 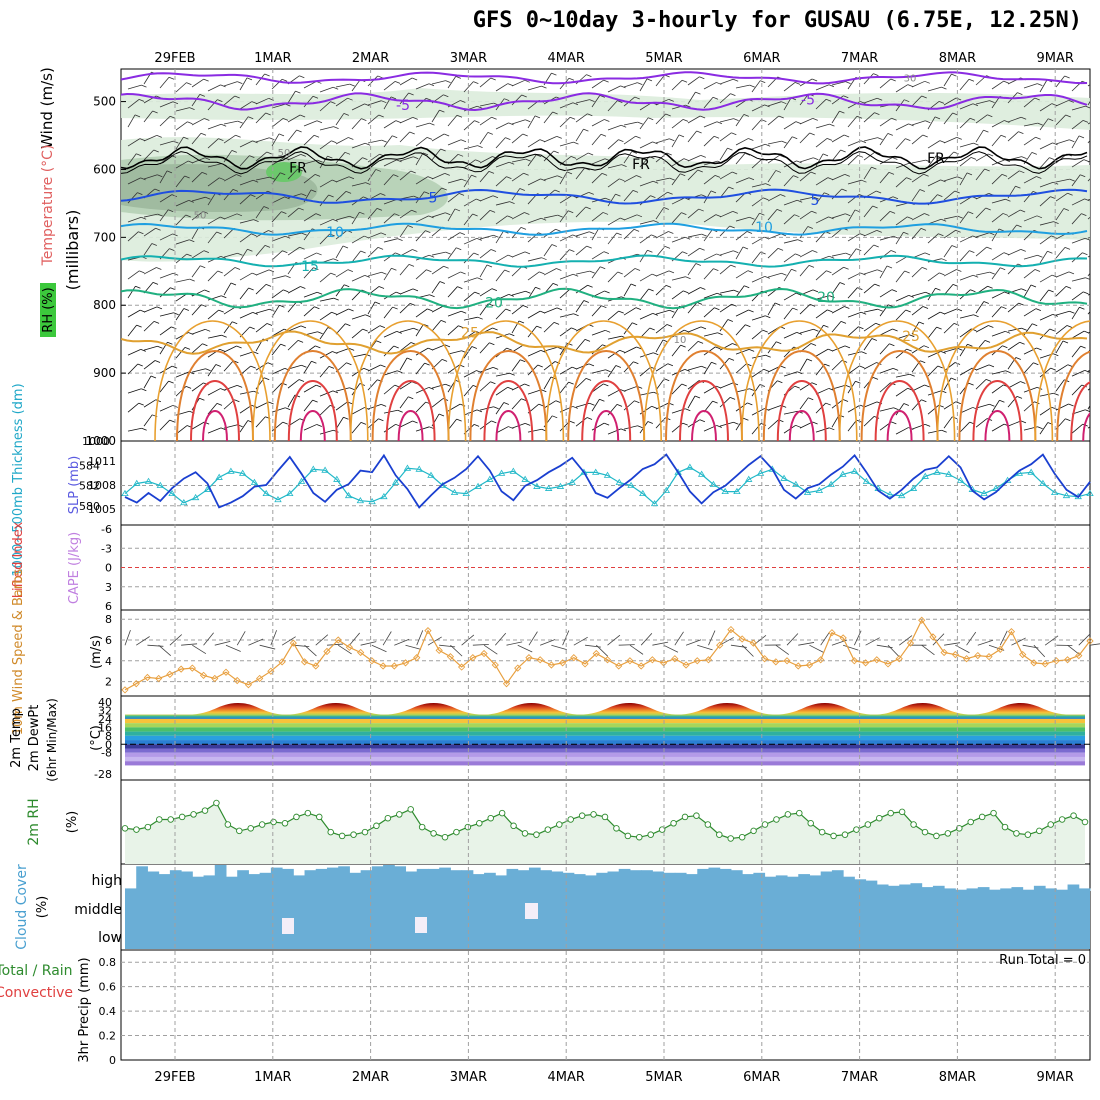 What do you see at coordinates (105, 727) in the screenshot?
I see `temp-tick: 16` at bounding box center [105, 727].